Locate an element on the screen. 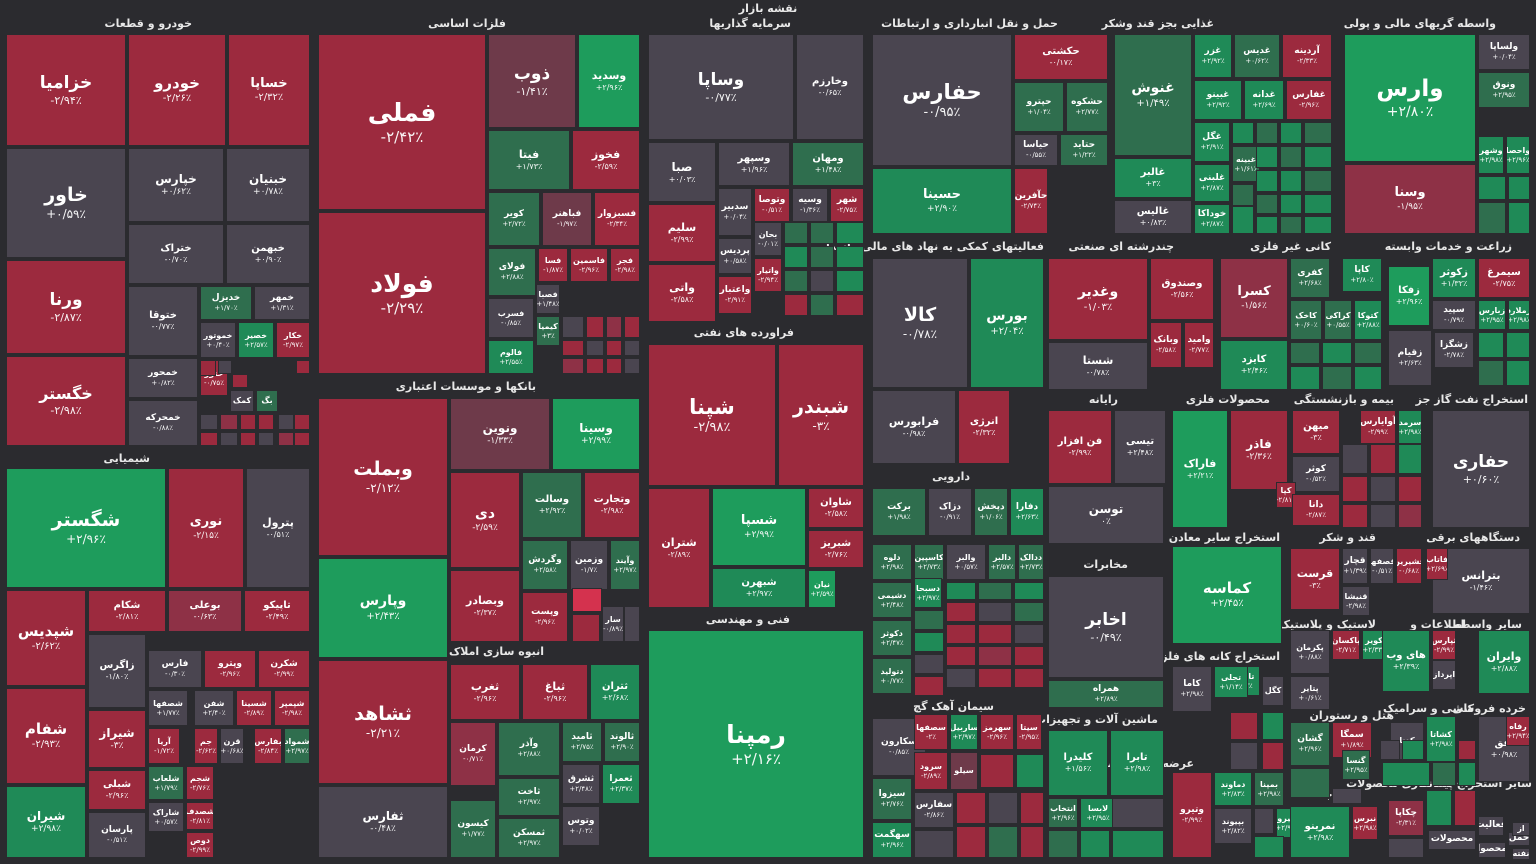 This screenshot has width=1536, height=864. stock-tile: وایران +۲/۸۸٪ is located at coordinates (1504, 662).